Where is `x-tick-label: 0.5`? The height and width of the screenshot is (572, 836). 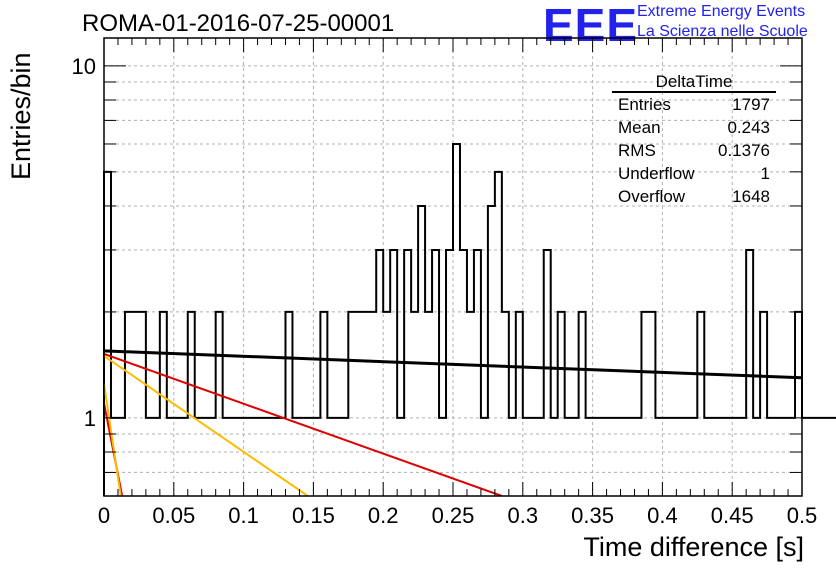
x-tick-label: 0.5 is located at coordinates (802, 515).